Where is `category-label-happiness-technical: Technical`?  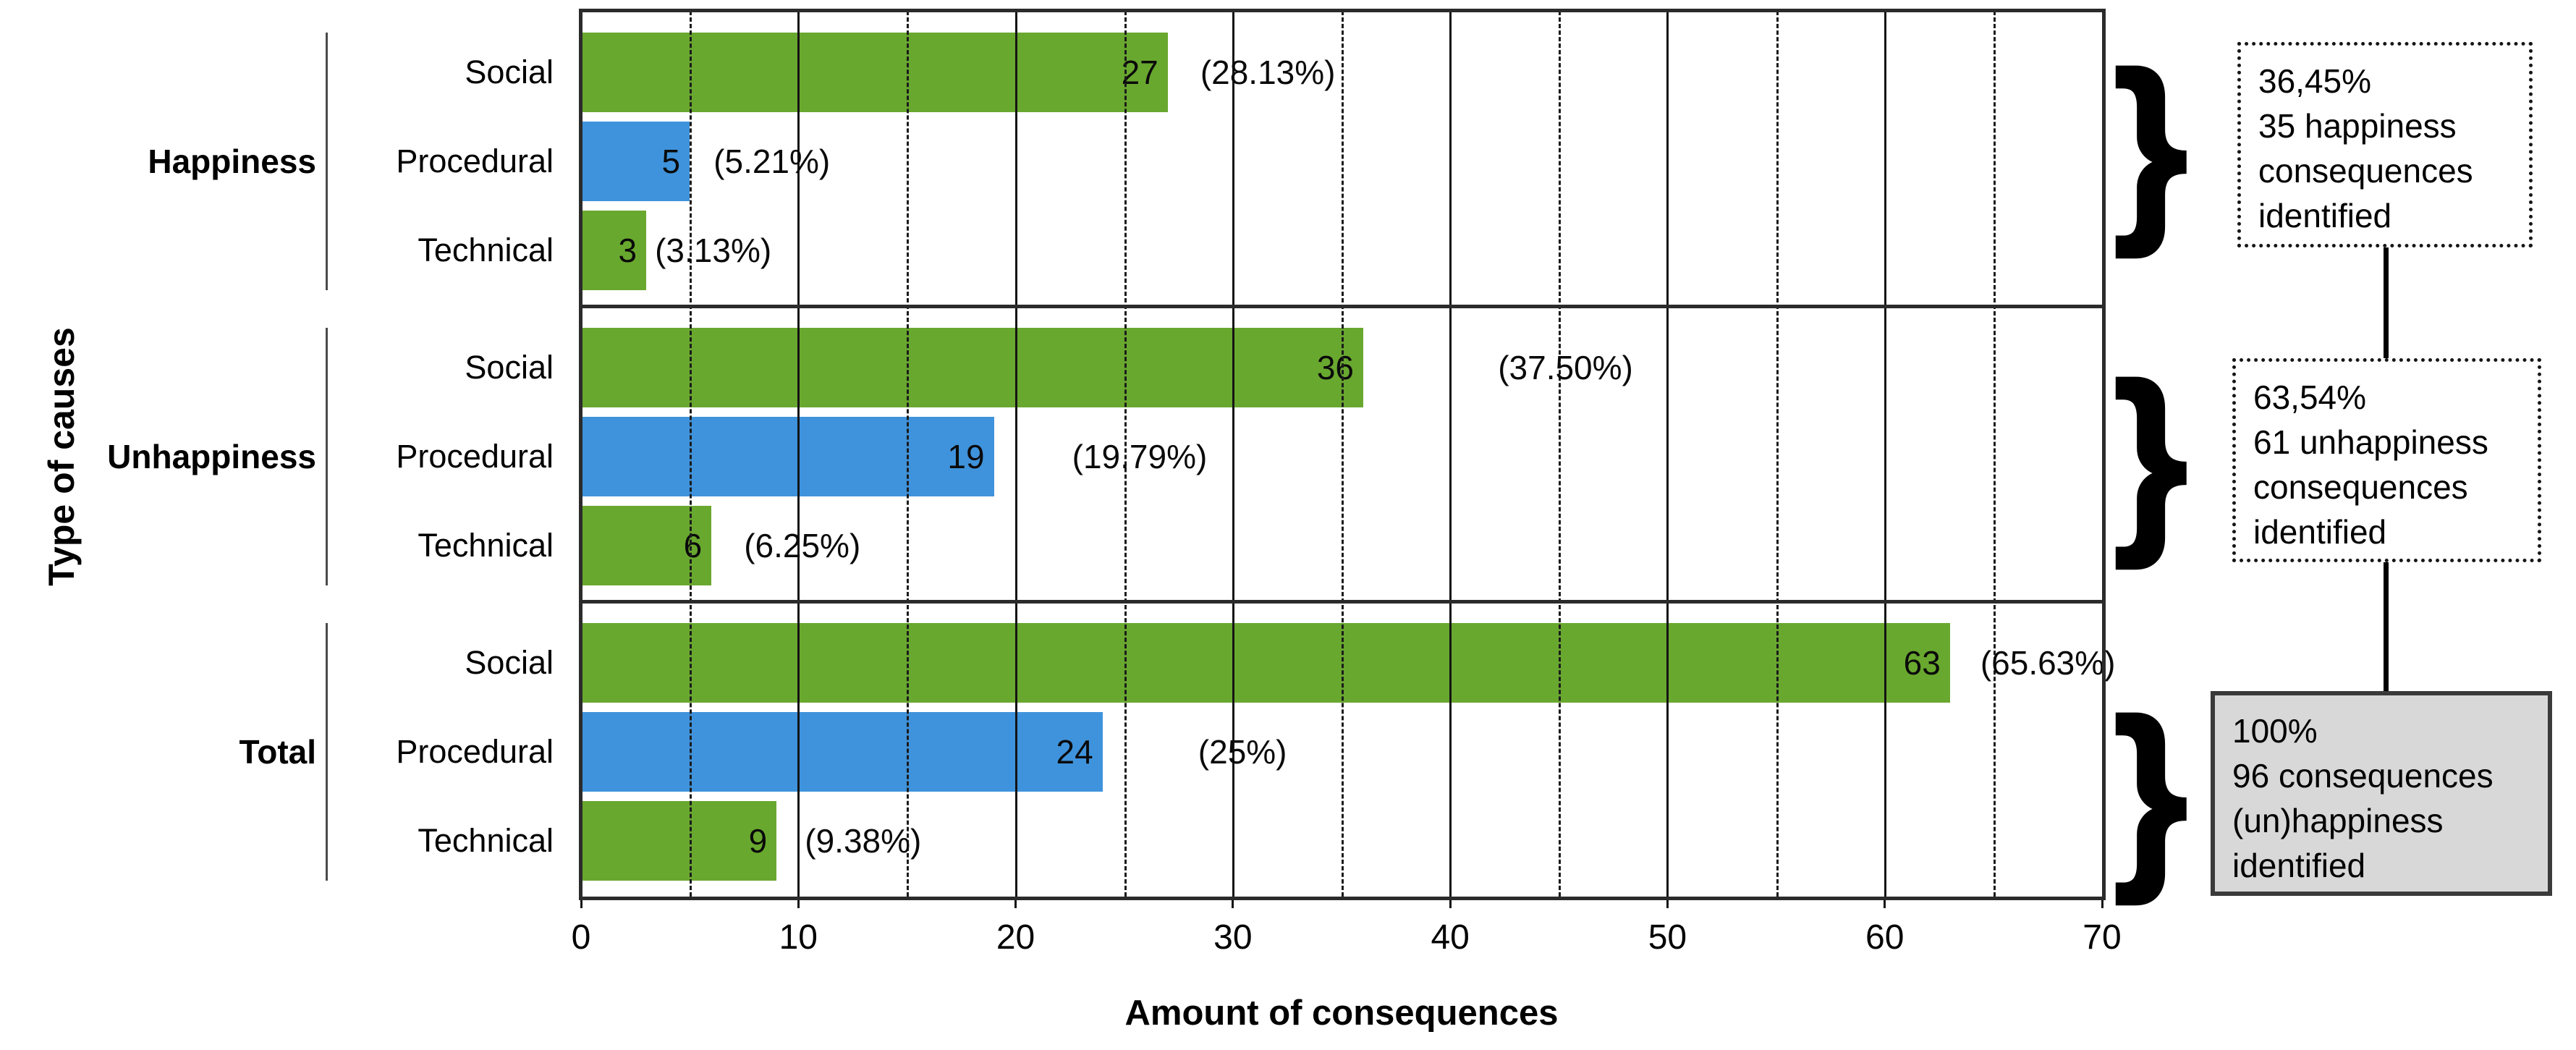 category-label-happiness-technical: Technical is located at coordinates (486, 250).